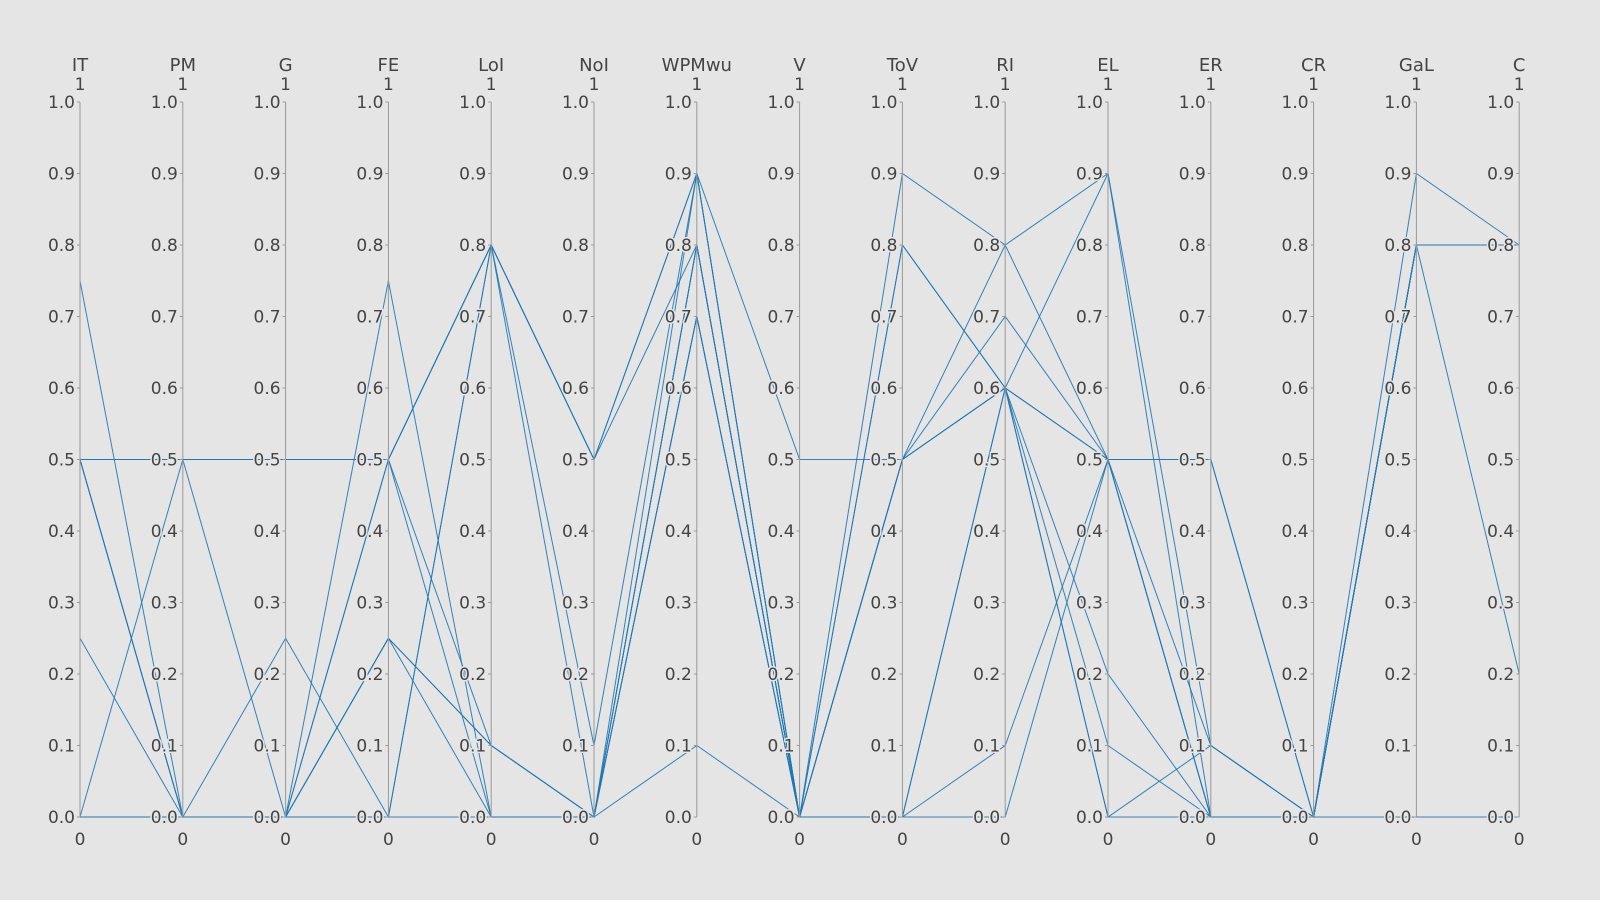  What do you see at coordinates (594, 65) in the screenshot?
I see `axis-title: NoI` at bounding box center [594, 65].